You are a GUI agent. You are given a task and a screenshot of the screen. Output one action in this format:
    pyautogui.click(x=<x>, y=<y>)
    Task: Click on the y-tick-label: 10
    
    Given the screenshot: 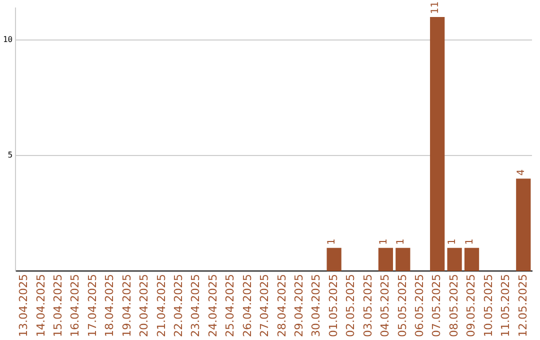 What is the action you would take?
    pyautogui.click(x=7, y=39)
    